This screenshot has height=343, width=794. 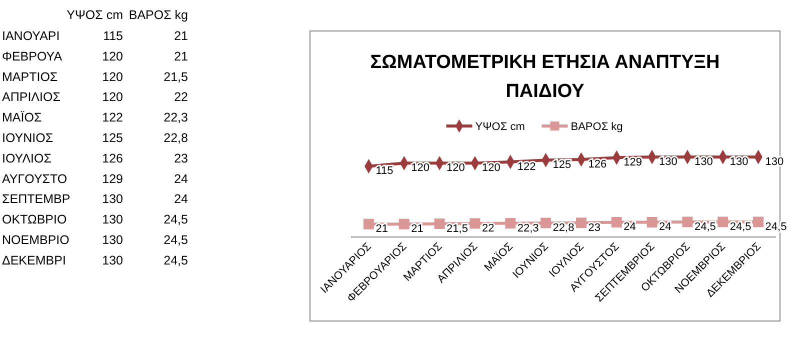 I want to click on text: ΙΑΝΟΥΑΡΙ, so click(x=31, y=36).